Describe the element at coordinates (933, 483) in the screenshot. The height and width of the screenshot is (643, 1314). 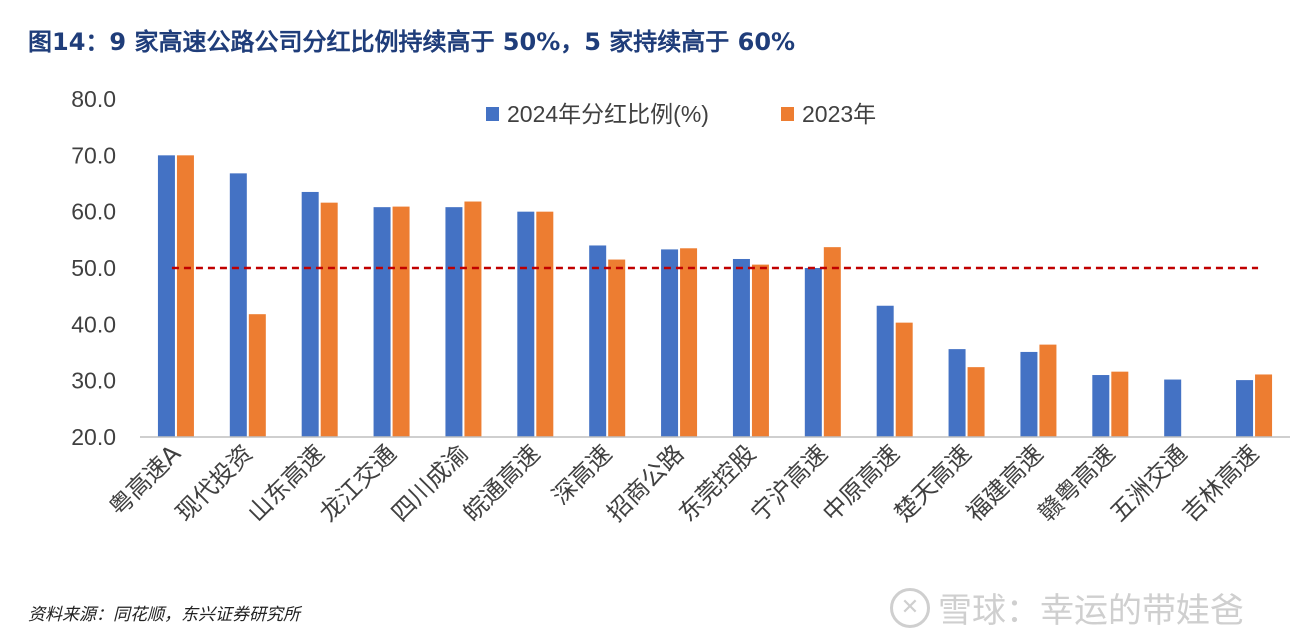
I see `x-category-label: 楚天高速` at that location.